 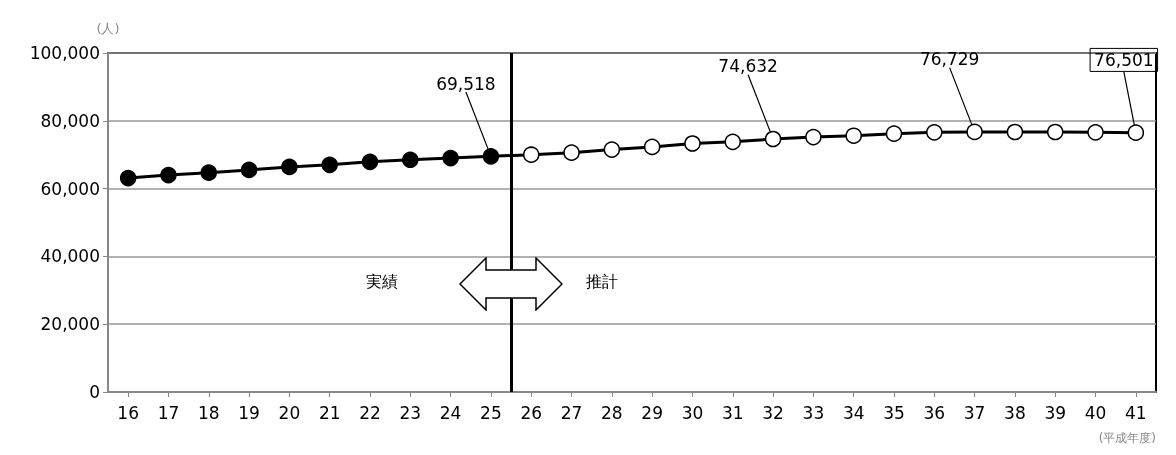 What do you see at coordinates (949, 59) in the screenshot?
I see `data-label: 76,729` at bounding box center [949, 59].